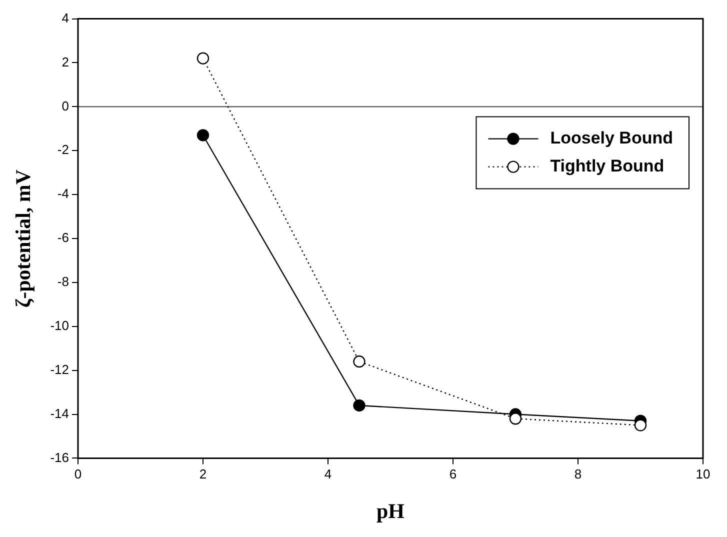 This screenshot has height=537, width=727. What do you see at coordinates (23, 238) in the screenshot?
I see `y-axis-title: ζ-potential, mV` at bounding box center [23, 238].